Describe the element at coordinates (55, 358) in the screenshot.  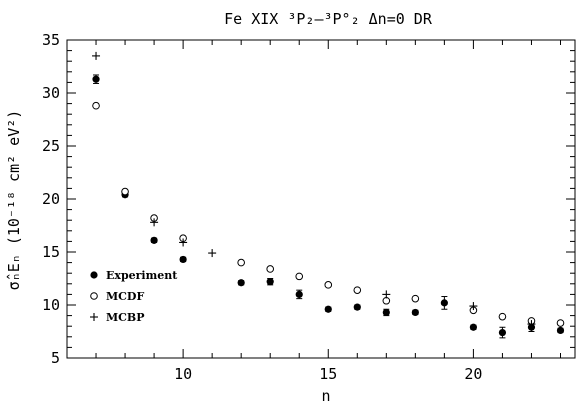
I see `y-tick-label: 5` at that location.